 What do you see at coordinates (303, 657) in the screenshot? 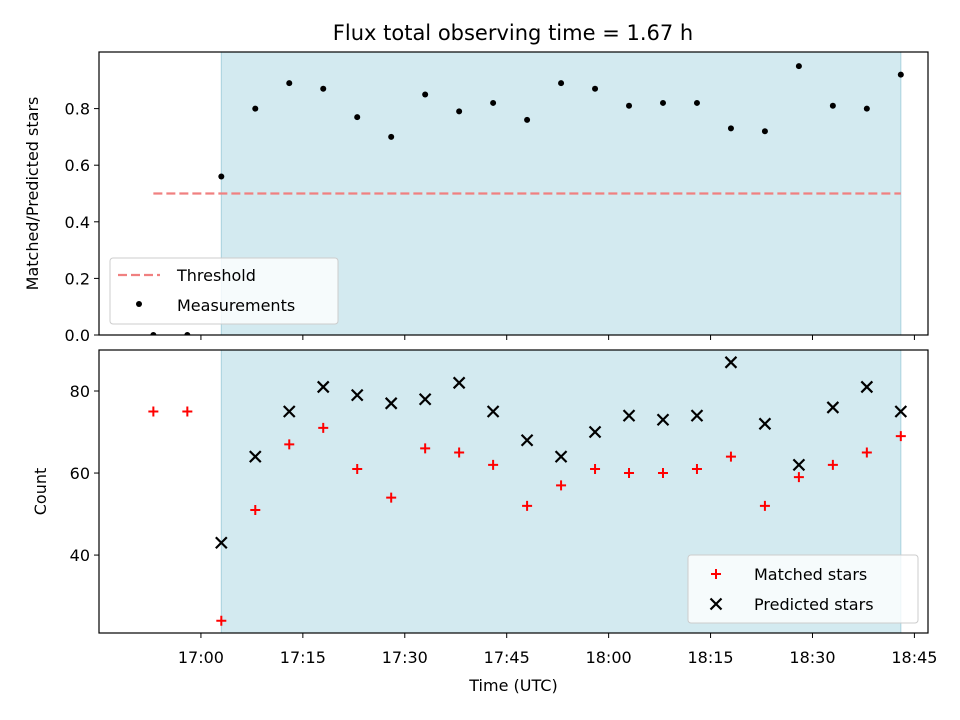
I see `x-tick-label: 17:15` at bounding box center [303, 657].